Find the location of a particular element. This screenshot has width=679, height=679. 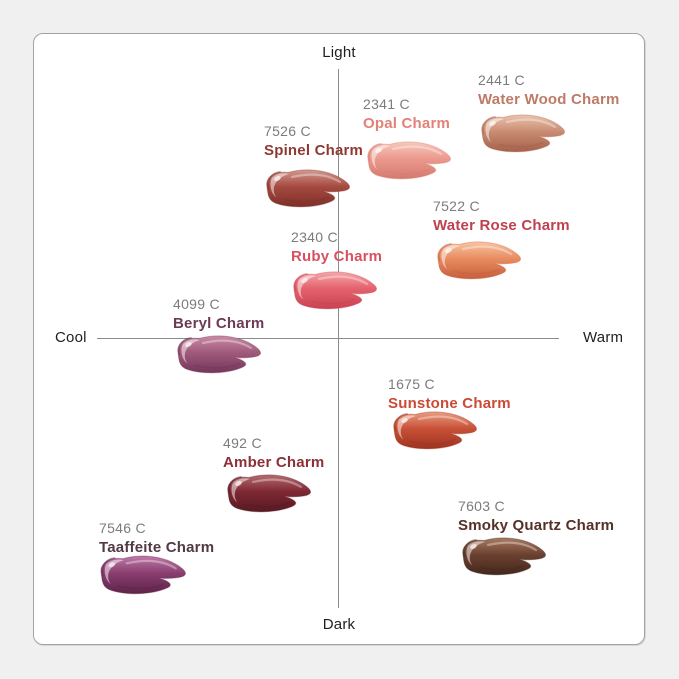

axis-label-dark: Dark is located at coordinates (339, 624).